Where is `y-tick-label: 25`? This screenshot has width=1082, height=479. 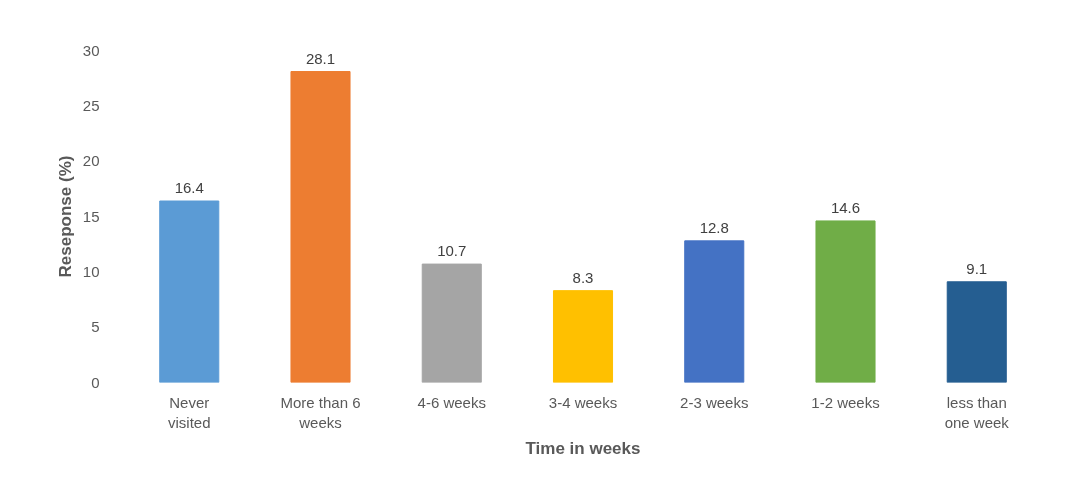
y-tick-label: 25 is located at coordinates (91, 105).